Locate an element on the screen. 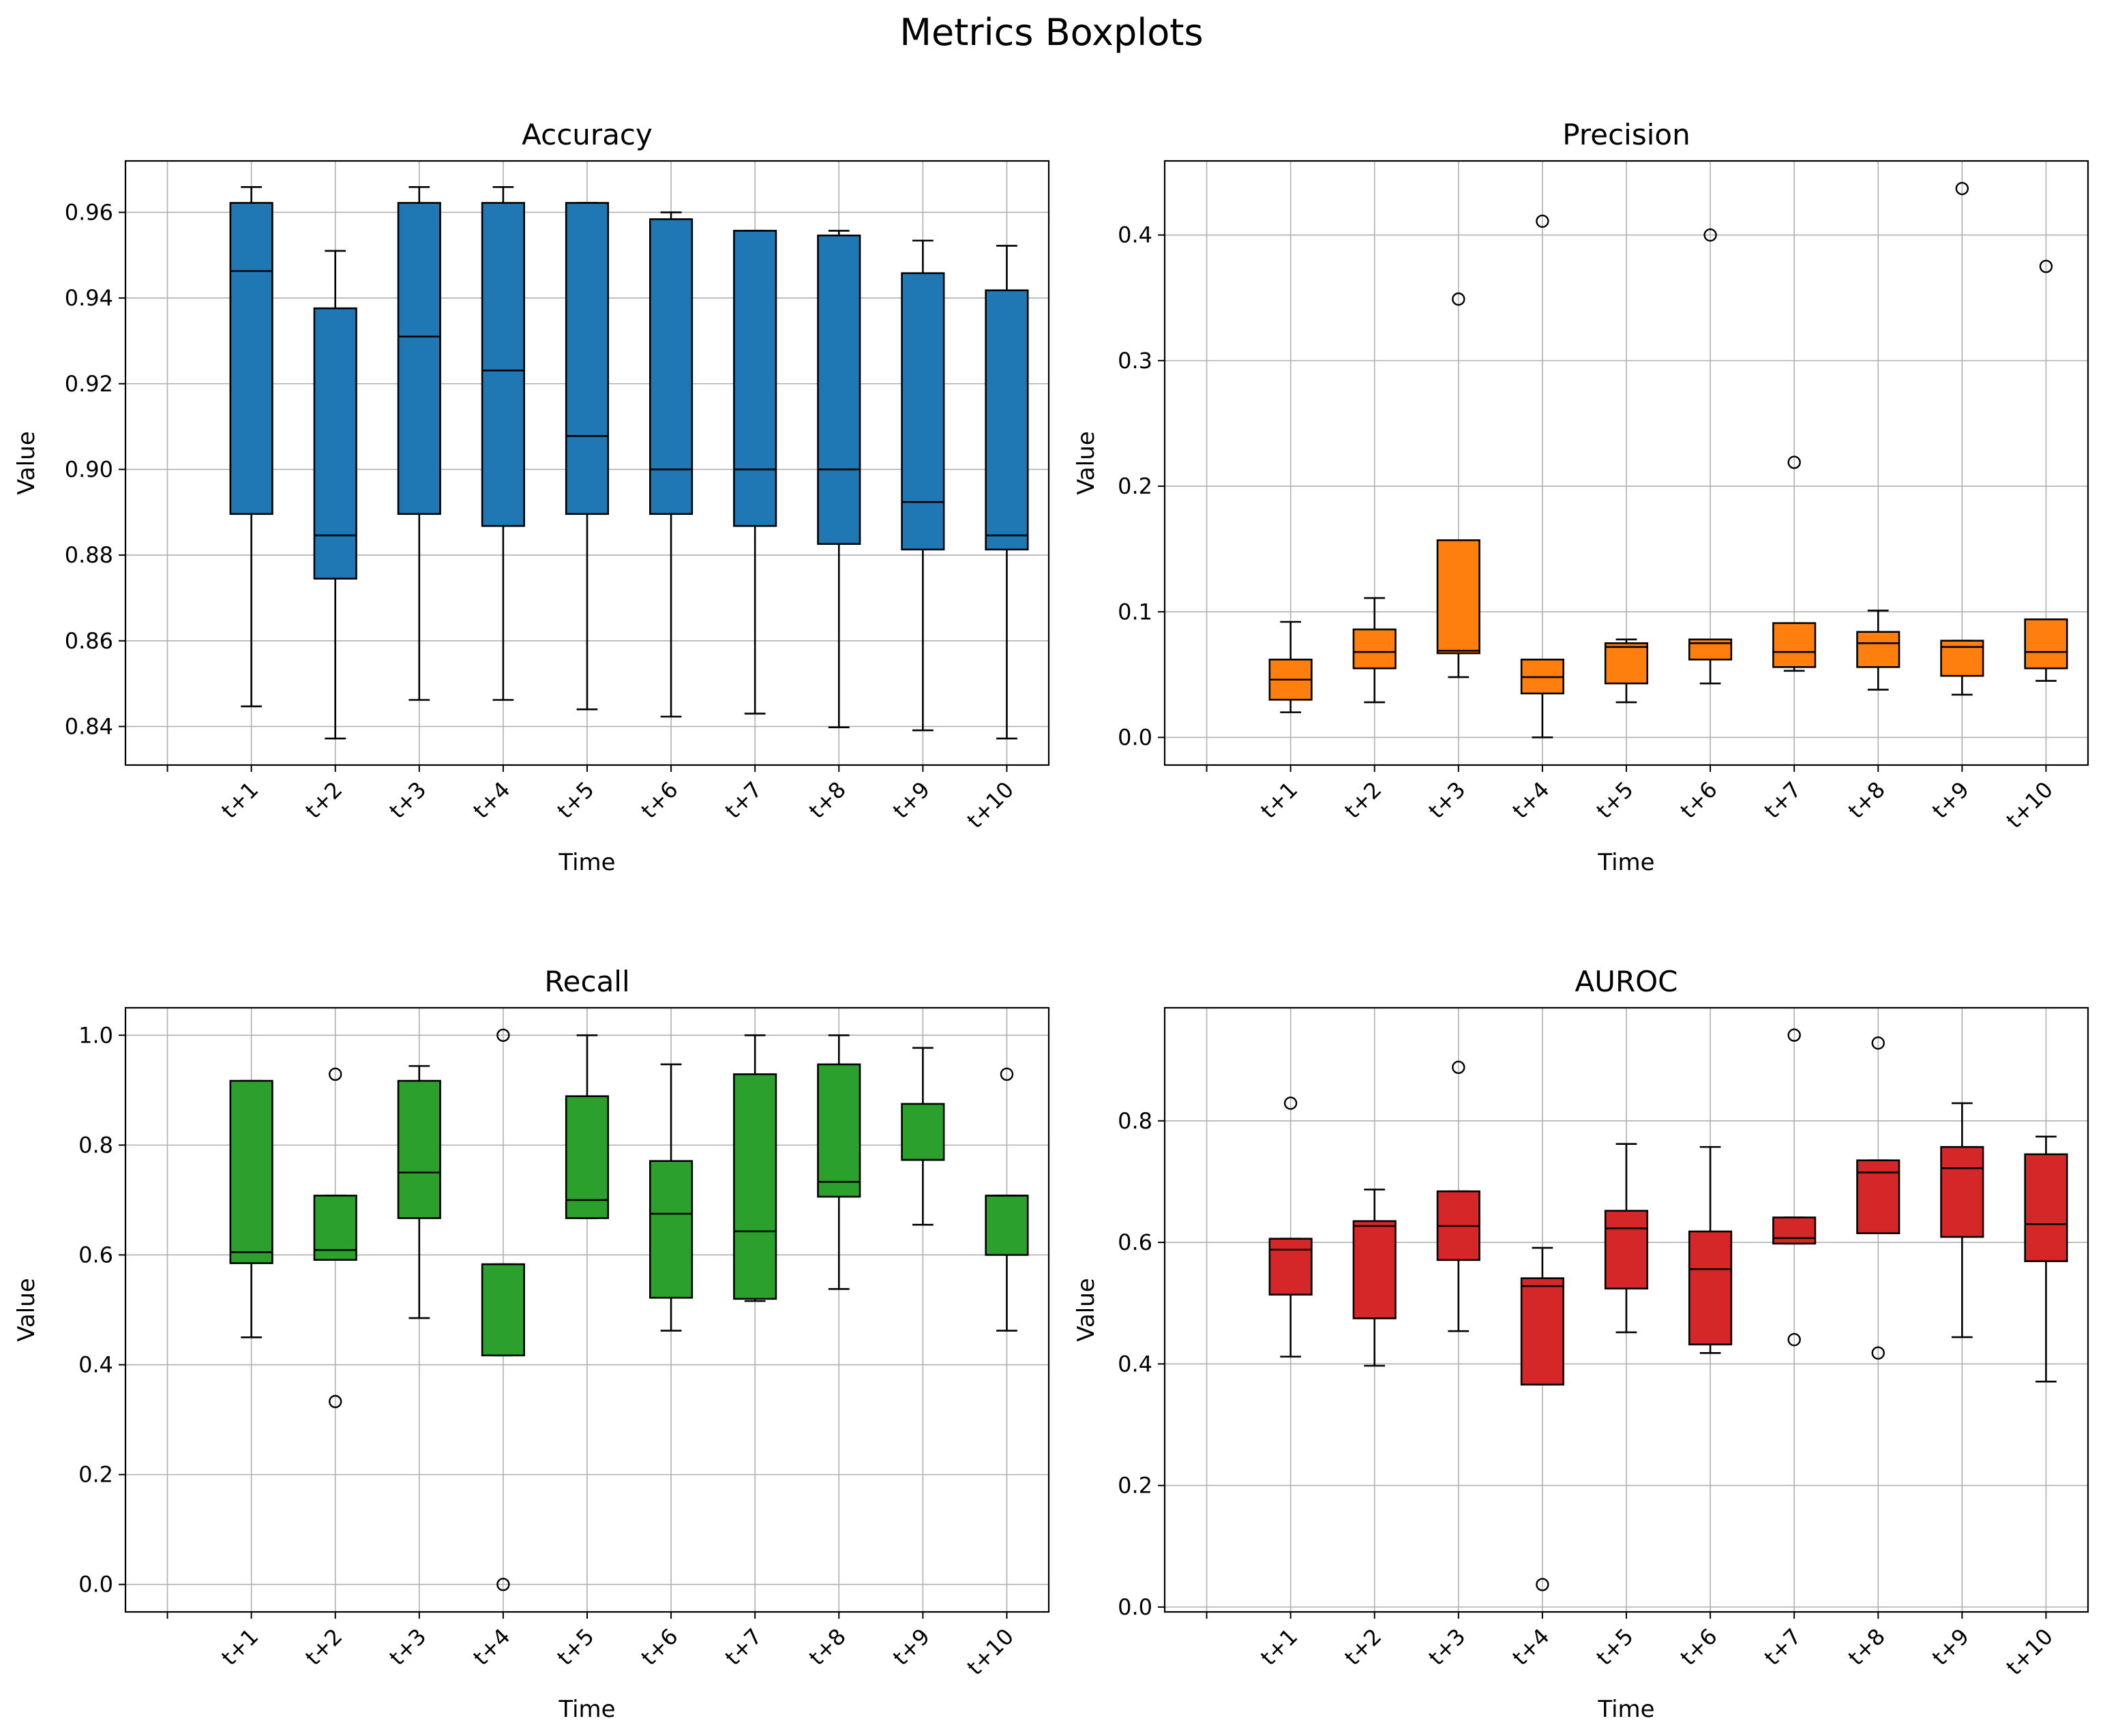 The height and width of the screenshot is (1736, 2103). chart-2-box-t+4 is located at coordinates (1542, 476).